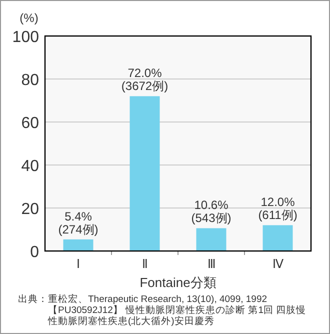 Image resolution: width=330 pixels, height=334 pixels. I want to click on y-axis-title: (%), so click(29, 18).